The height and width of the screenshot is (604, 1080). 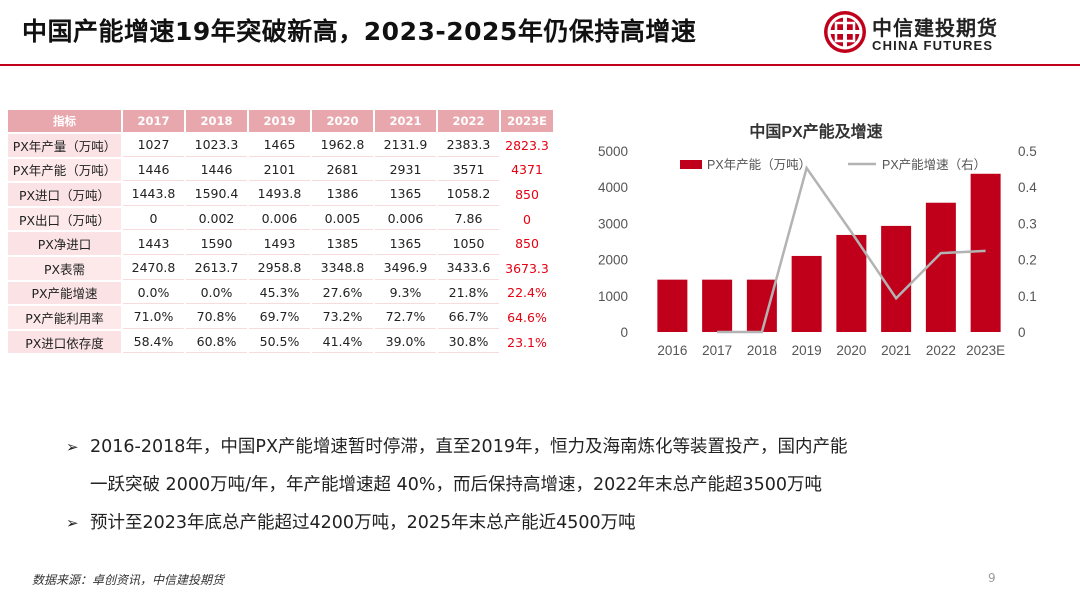 What do you see at coordinates (153, 194) in the screenshot?
I see `table-cell: 1443.8` at bounding box center [153, 194].